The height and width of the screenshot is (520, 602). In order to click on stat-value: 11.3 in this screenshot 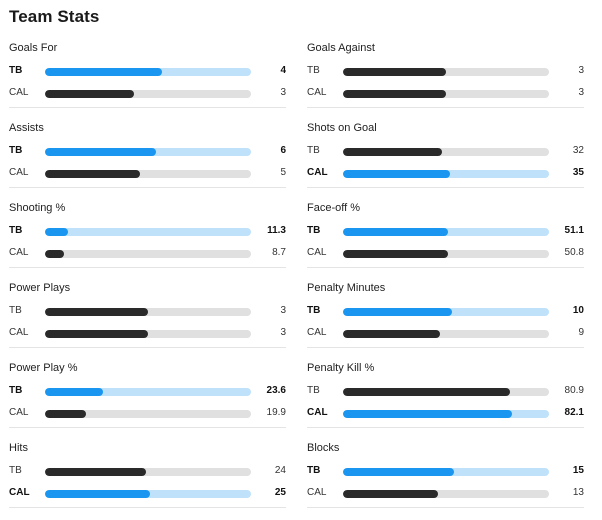, I will do `click(276, 230)`.